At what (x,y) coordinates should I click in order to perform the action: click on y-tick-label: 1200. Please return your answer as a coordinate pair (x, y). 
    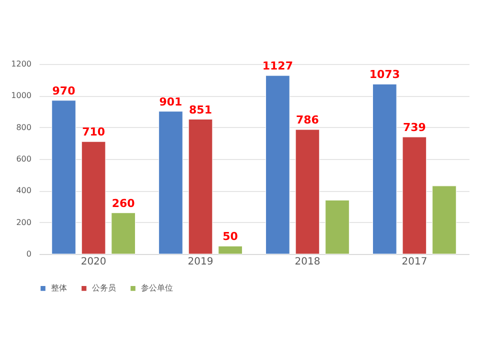
    Looking at the image, I should click on (21, 64).